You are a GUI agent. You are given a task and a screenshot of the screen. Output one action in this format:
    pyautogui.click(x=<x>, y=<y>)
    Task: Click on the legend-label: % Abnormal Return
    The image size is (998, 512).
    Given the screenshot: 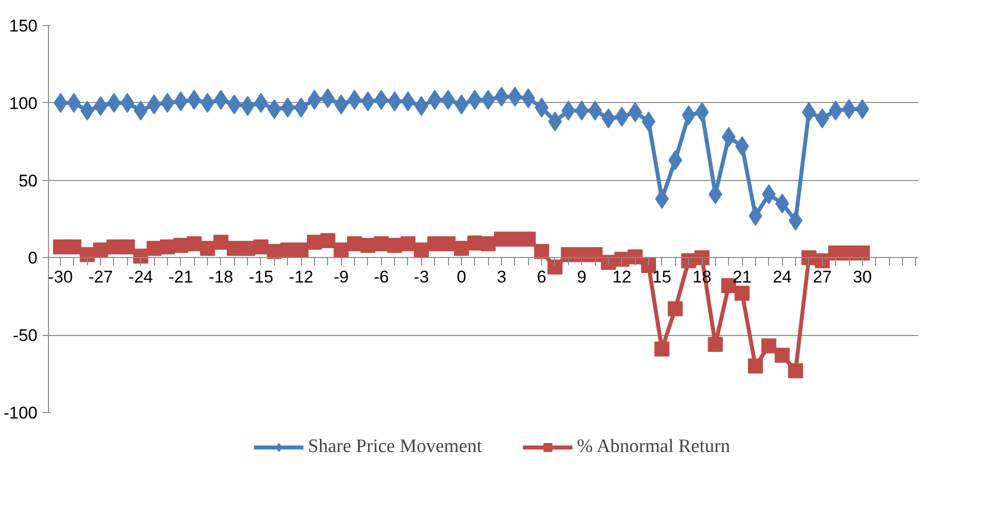 What is the action you would take?
    pyautogui.click(x=653, y=447)
    